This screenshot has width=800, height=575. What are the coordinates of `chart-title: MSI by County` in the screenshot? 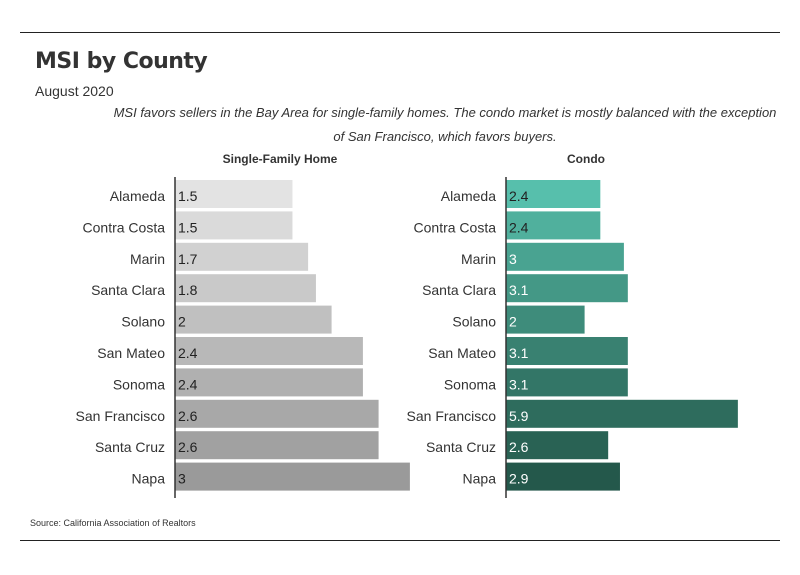 It's located at (121, 61).